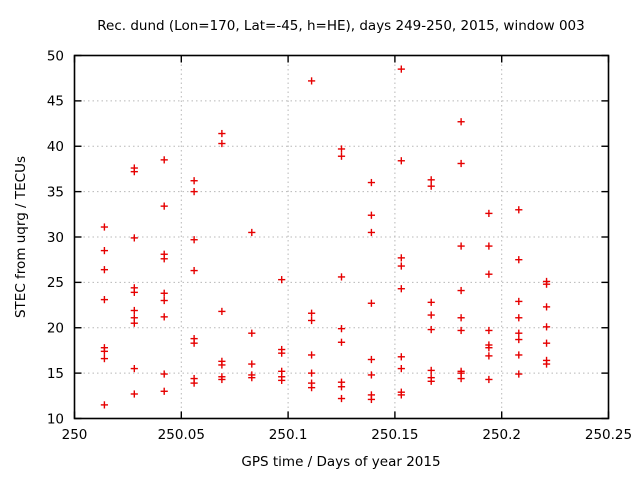 The height and width of the screenshot is (480, 640). What do you see at coordinates (340, 462) in the screenshot?
I see `x-axis-label: GPS time / Days of year 2015` at bounding box center [340, 462].